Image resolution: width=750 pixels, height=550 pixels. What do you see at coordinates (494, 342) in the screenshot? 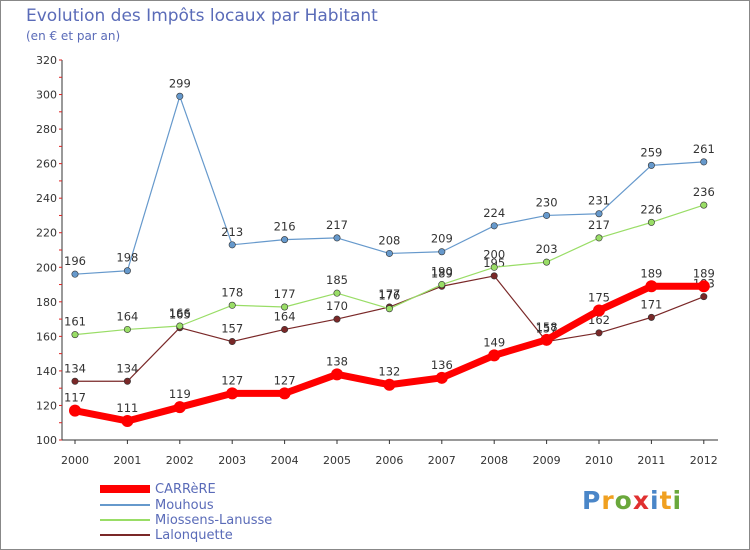
I see `data-label: 149` at bounding box center [494, 342].